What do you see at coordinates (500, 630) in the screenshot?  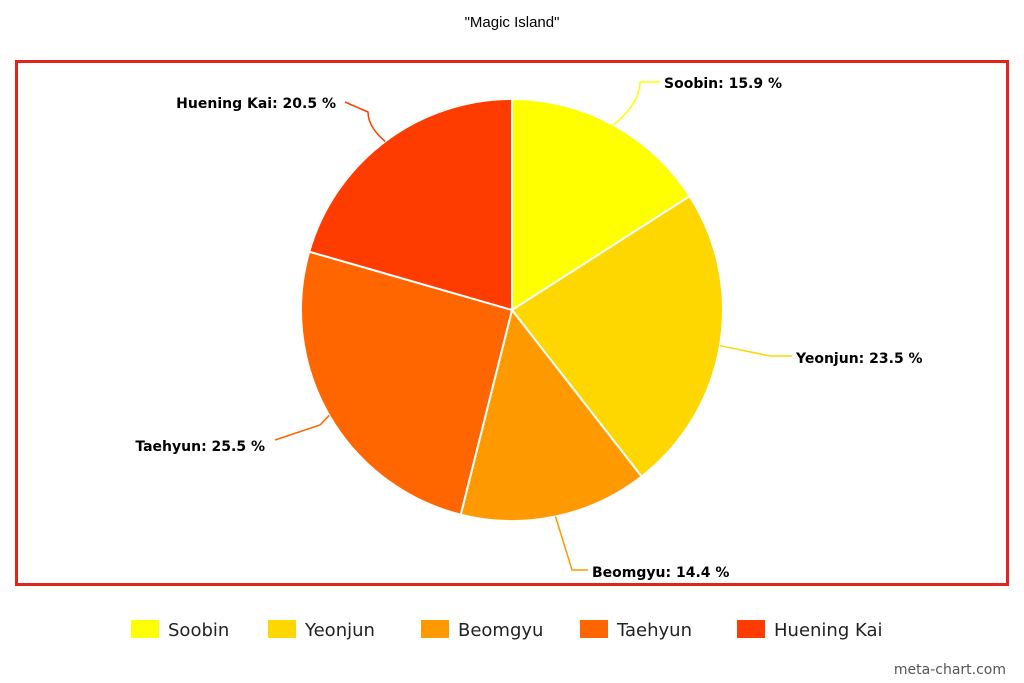 I see `legend-label-beomgyu: Beomgyu` at bounding box center [500, 630].